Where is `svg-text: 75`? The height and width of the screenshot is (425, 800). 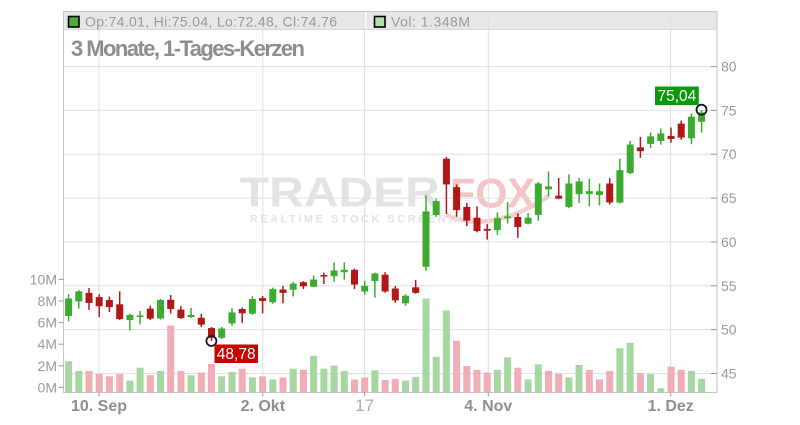
svg-text: 75 is located at coordinates (729, 110).